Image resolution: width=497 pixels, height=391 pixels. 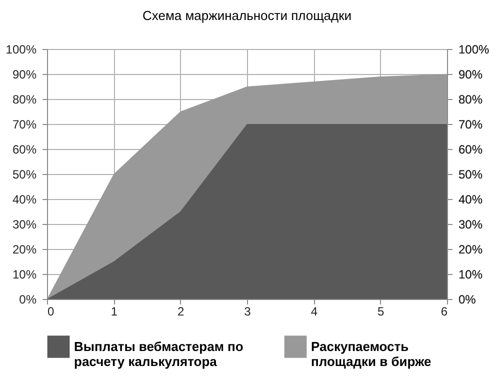 I want to click on y2-tick-label: 50%, so click(x=470, y=175).